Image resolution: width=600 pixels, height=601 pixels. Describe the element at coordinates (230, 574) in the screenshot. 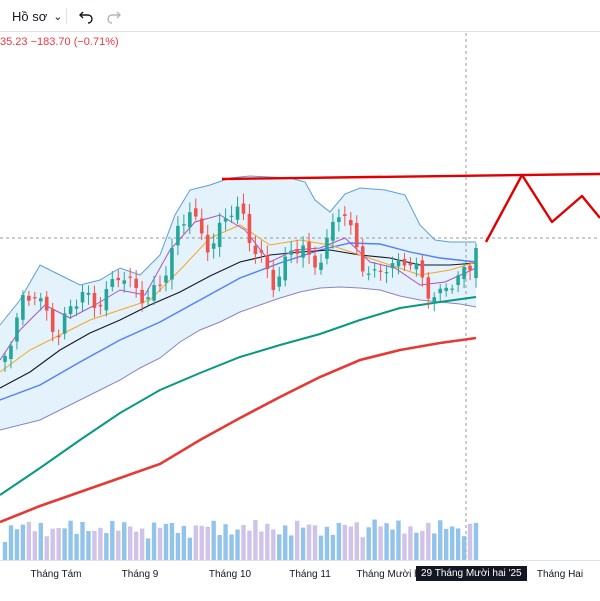

I see `x-tick-label: Tháng 10` at that location.